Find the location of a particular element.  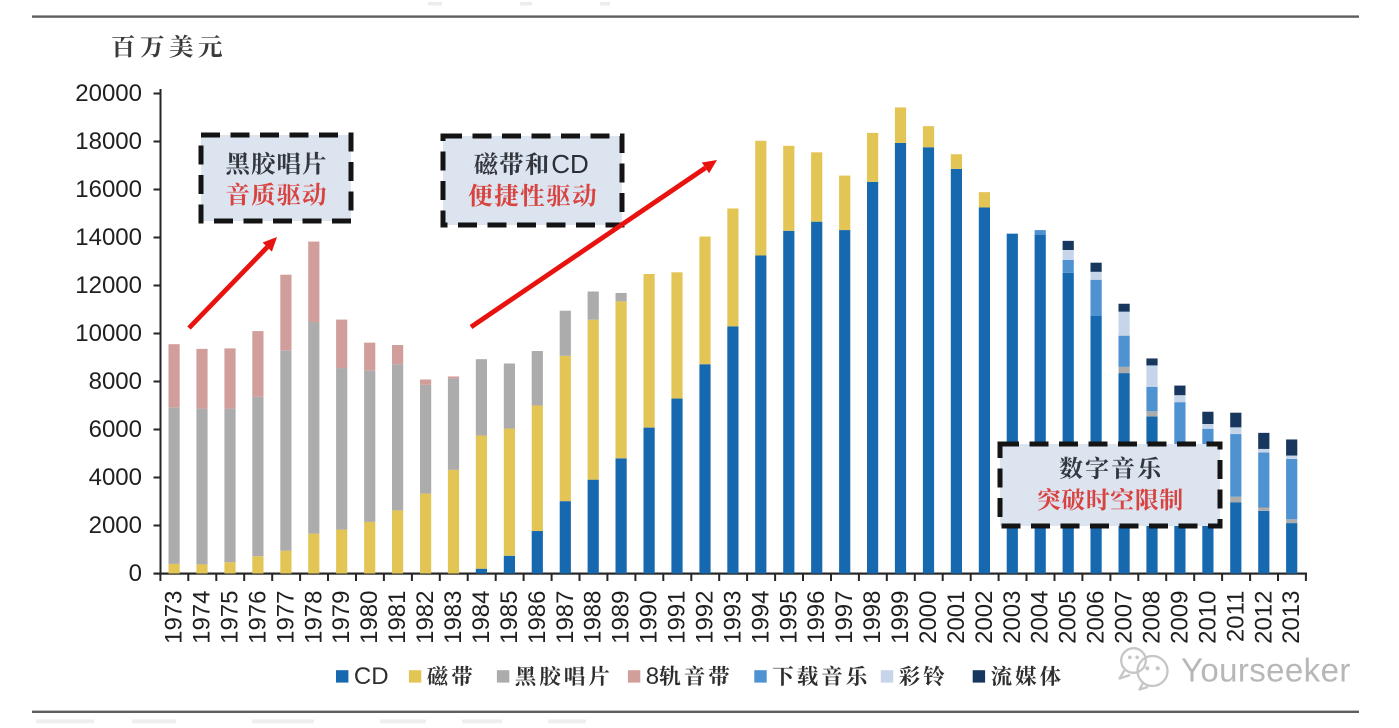

svg-text: 1997 is located at coordinates (844, 617).